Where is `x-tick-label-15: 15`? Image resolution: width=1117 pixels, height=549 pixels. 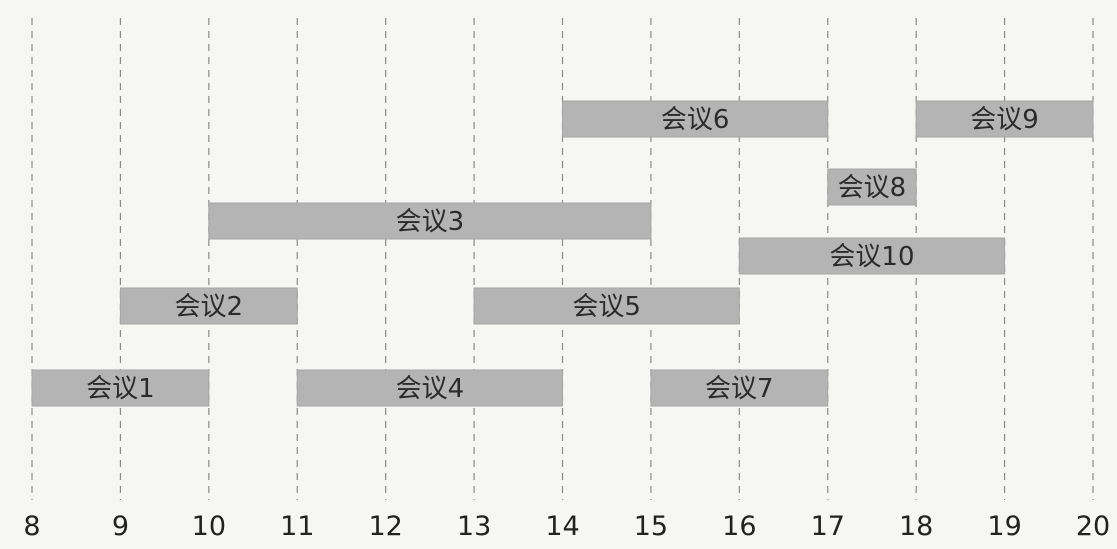
x-tick-label-15: 15 is located at coordinates (651, 526).